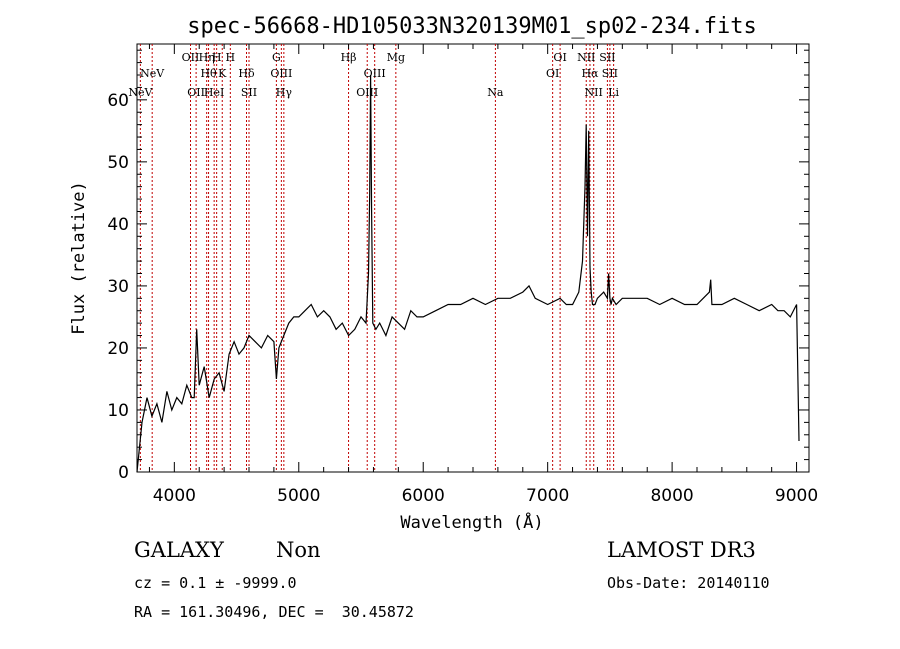 This screenshot has height=649, width=900. I want to click on spectral-line-label: Hβ, so click(349, 57).